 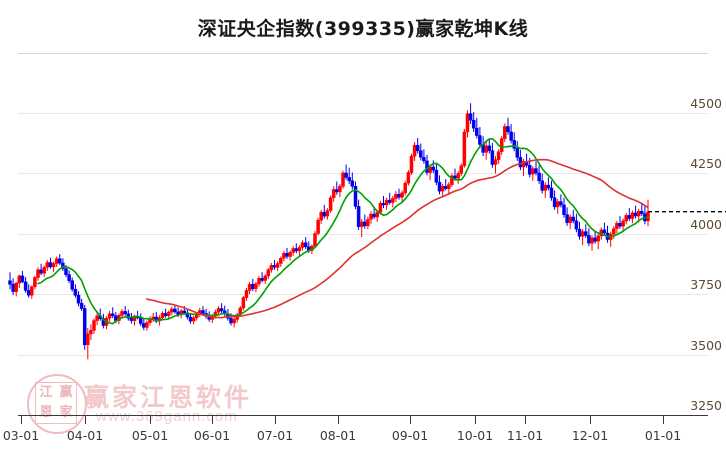 What do you see at coordinates (663, 435) in the screenshot?
I see `x-axis-tick-label: 01-01` at bounding box center [663, 435].